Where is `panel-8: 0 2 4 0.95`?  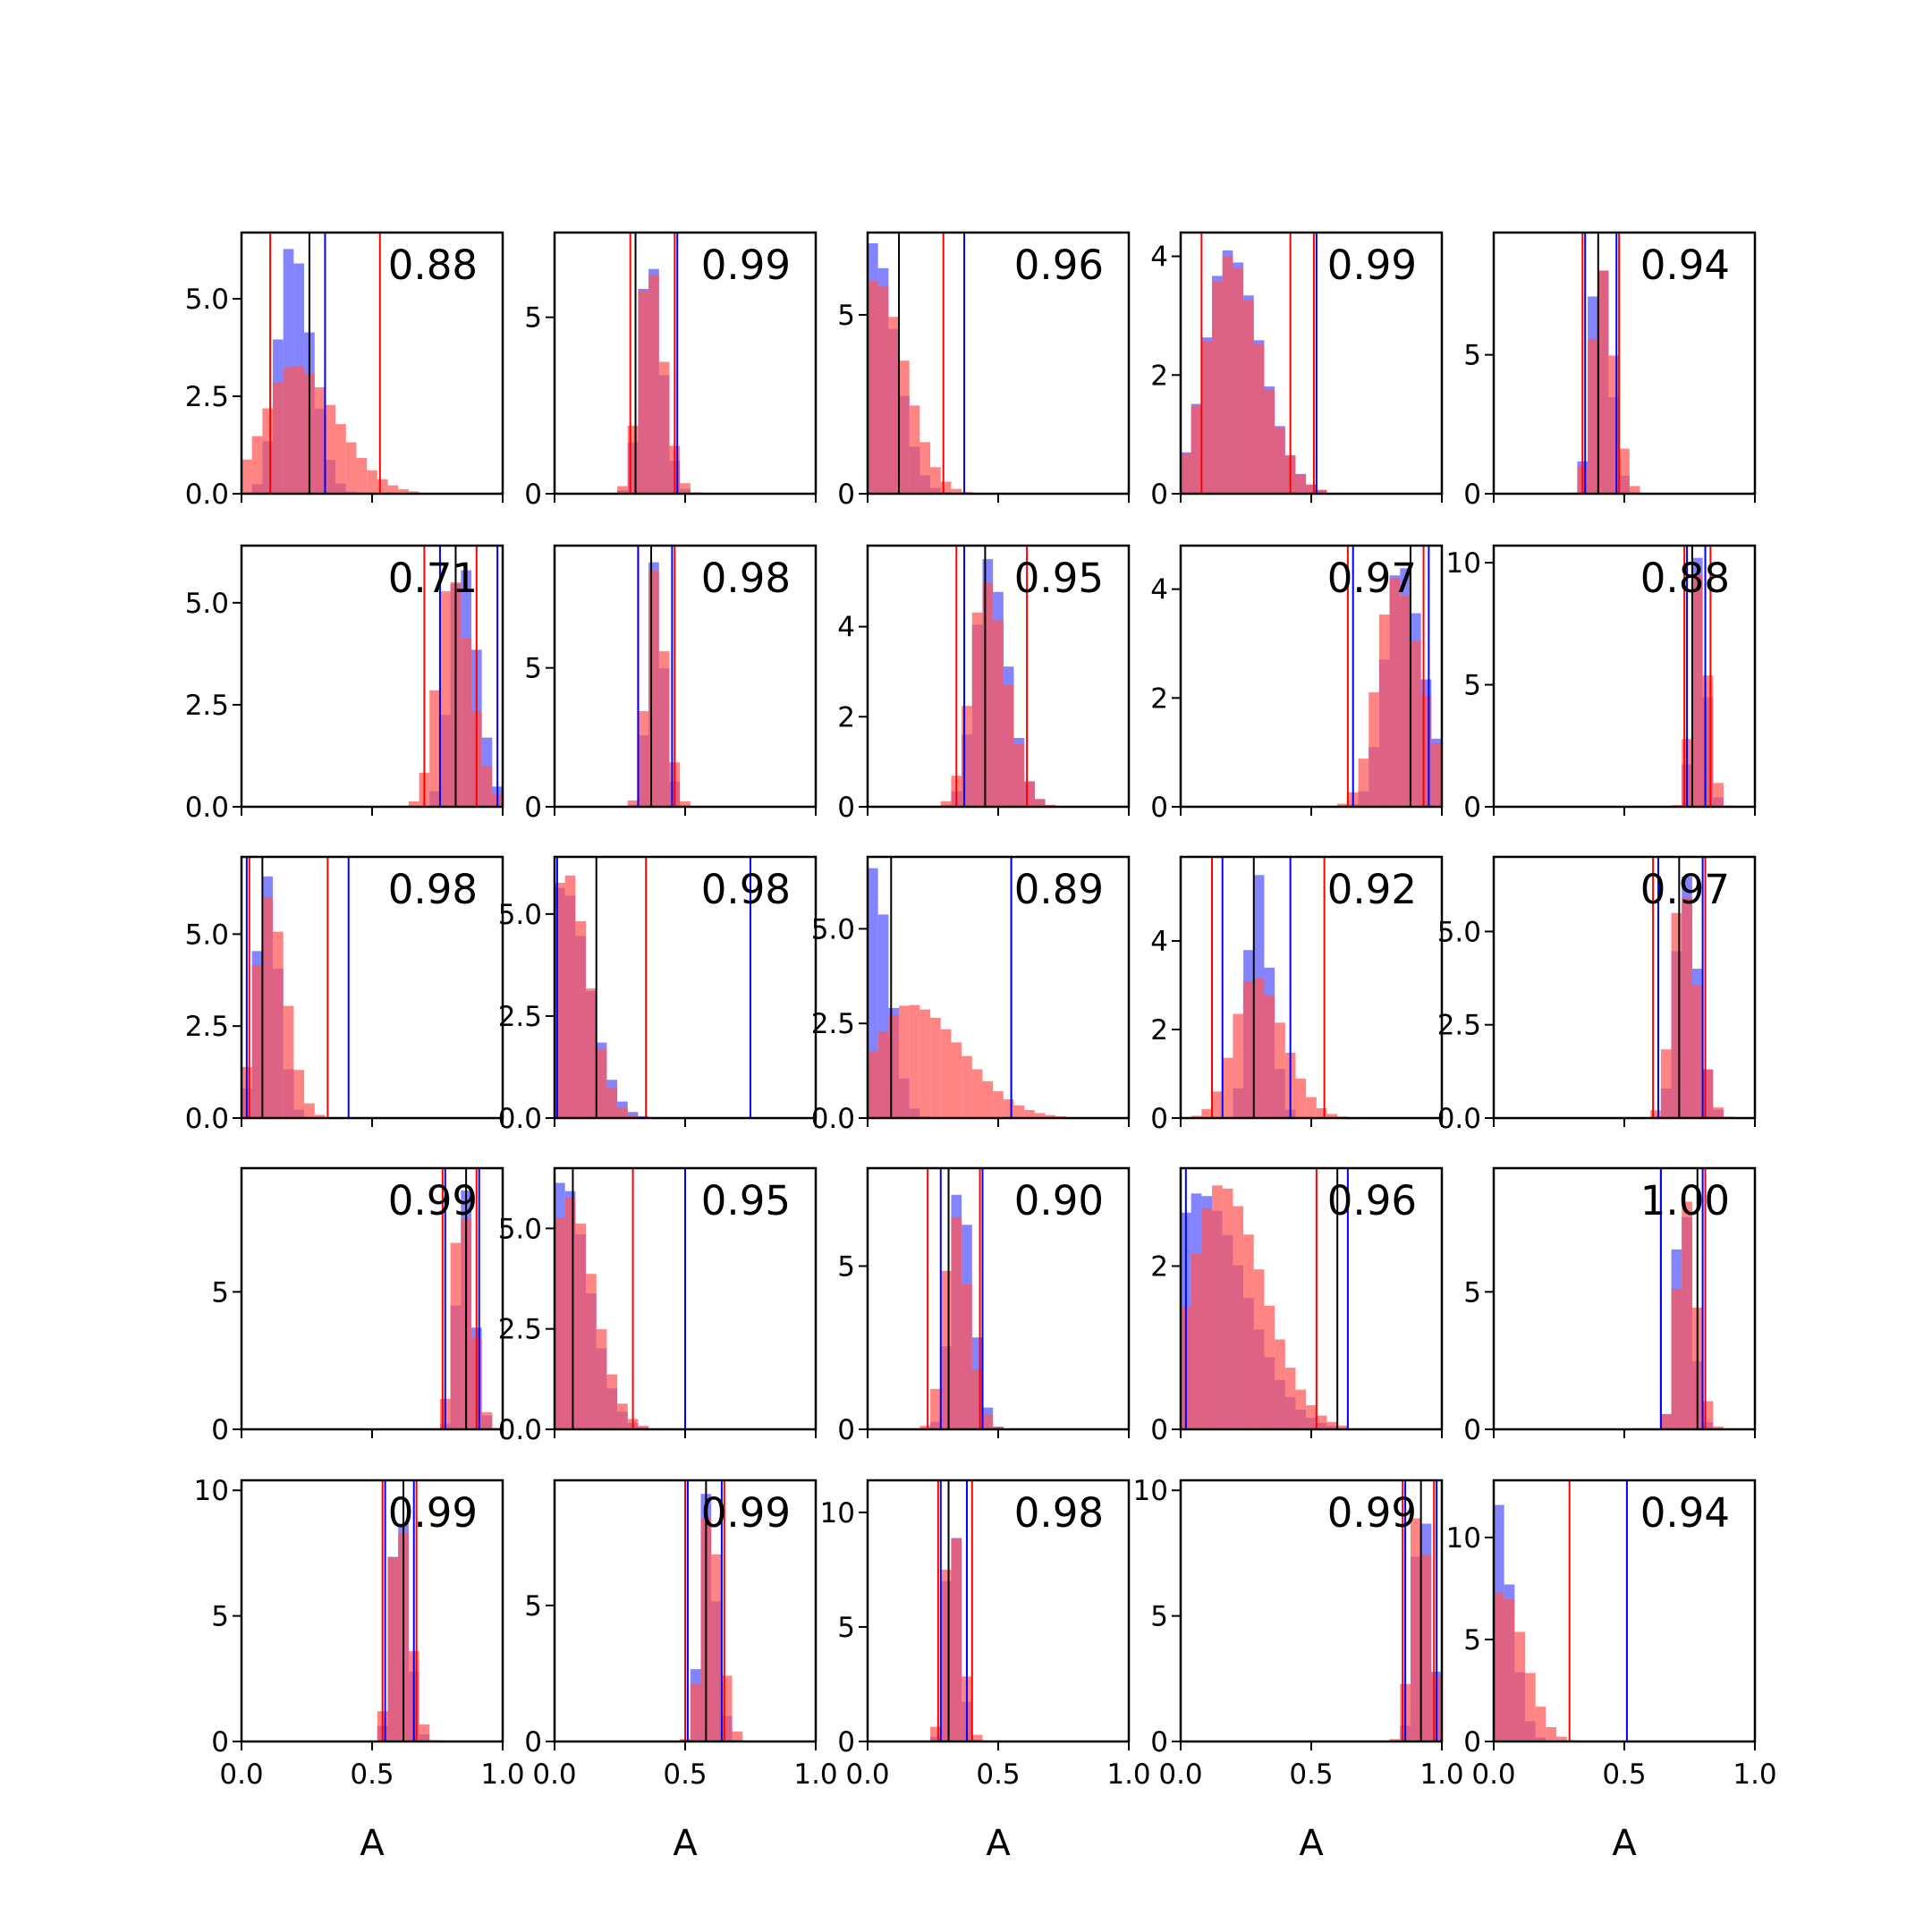
panel-8: 0 2 4 0.95 is located at coordinates (984, 684).